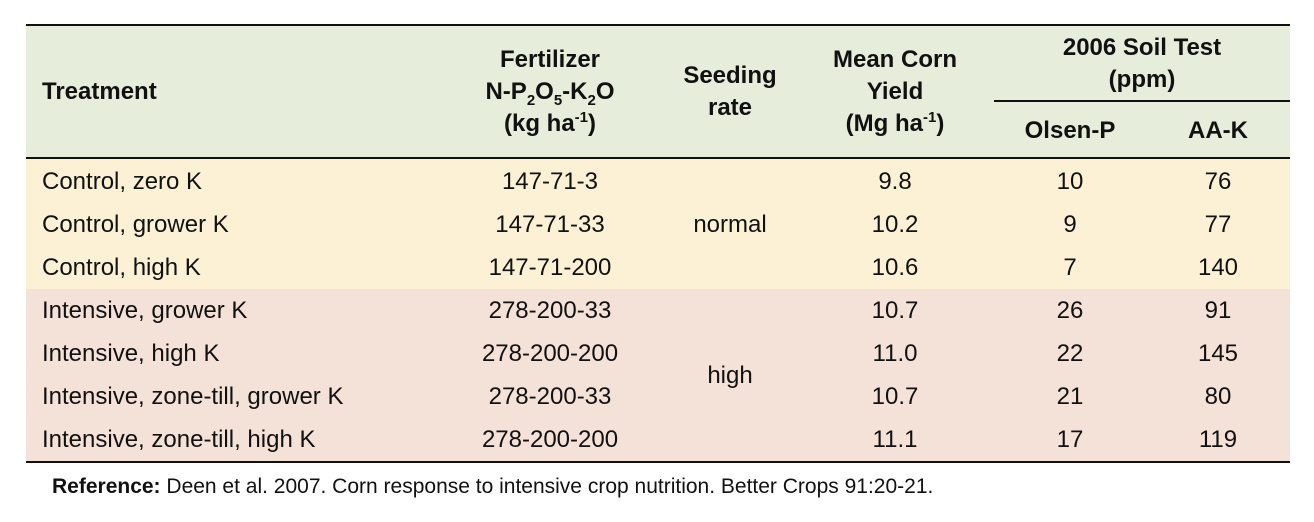 The width and height of the screenshot is (1314, 522). What do you see at coordinates (895, 439) in the screenshot?
I see `cell-yield: 11.1` at bounding box center [895, 439].